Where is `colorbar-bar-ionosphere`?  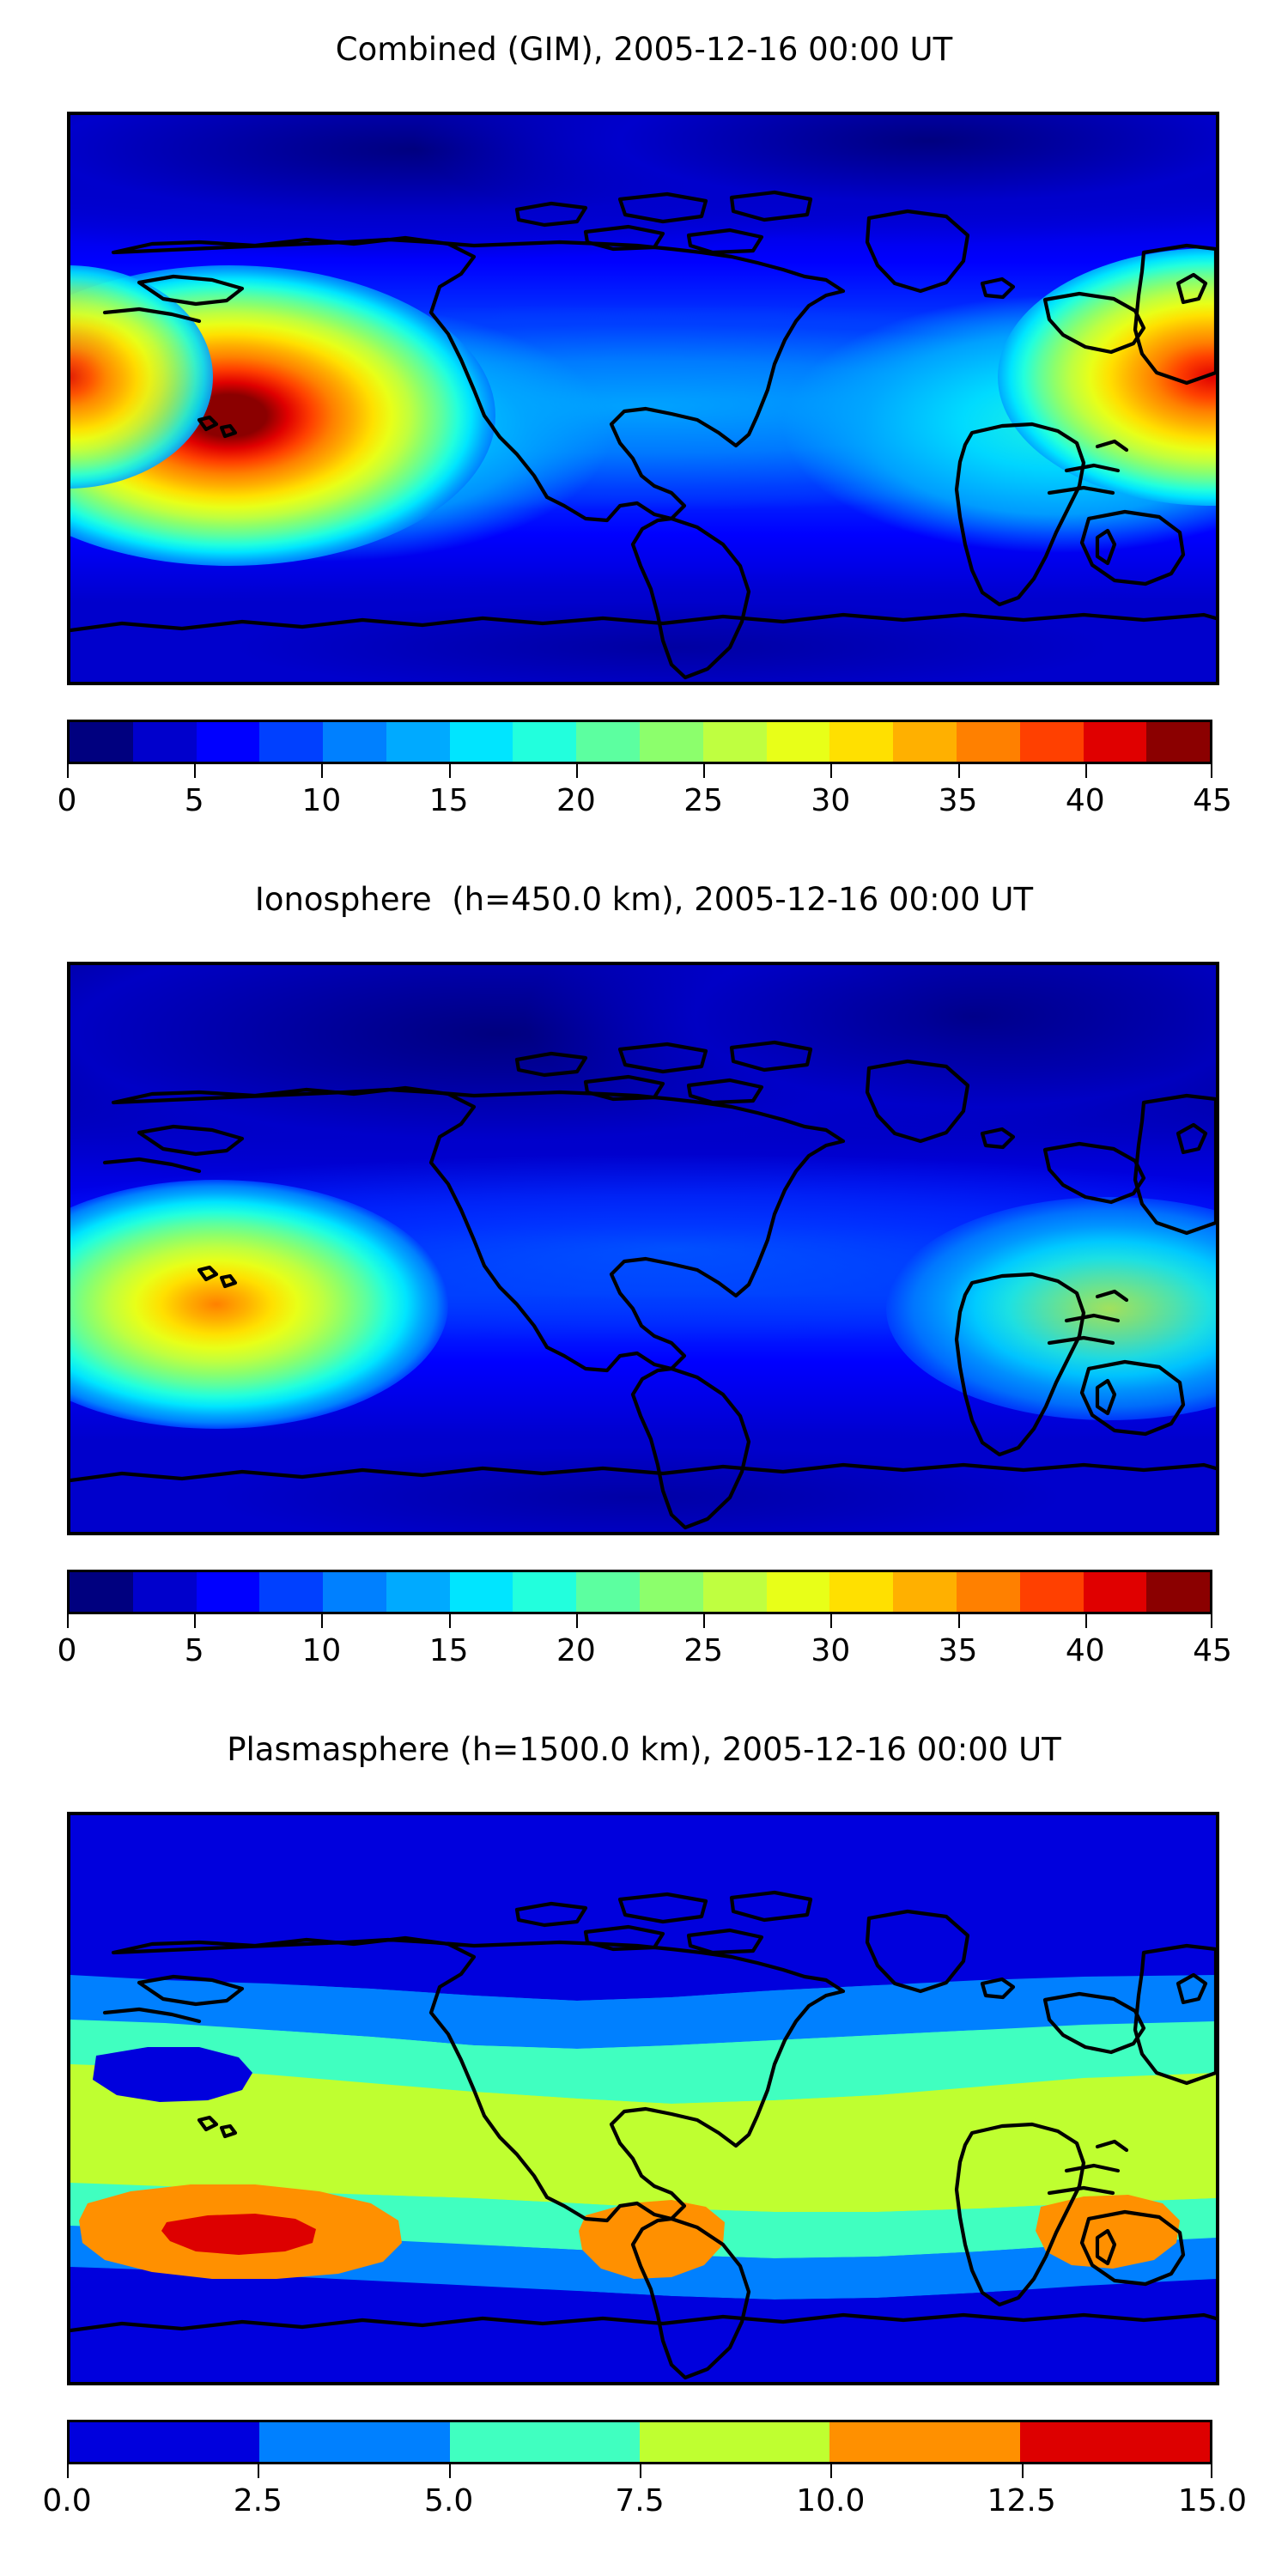 colorbar-bar-ionosphere is located at coordinates (640, 1592).